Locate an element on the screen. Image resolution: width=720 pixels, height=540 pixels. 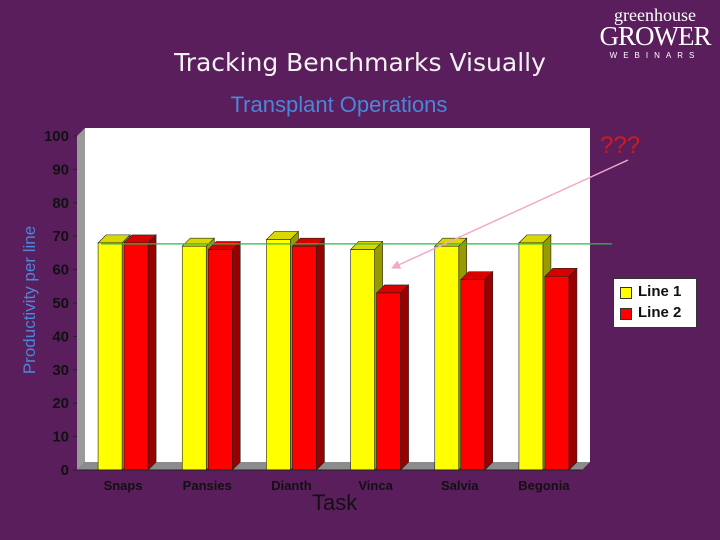
x-tick-label: Pansies is located at coordinates (207, 485).